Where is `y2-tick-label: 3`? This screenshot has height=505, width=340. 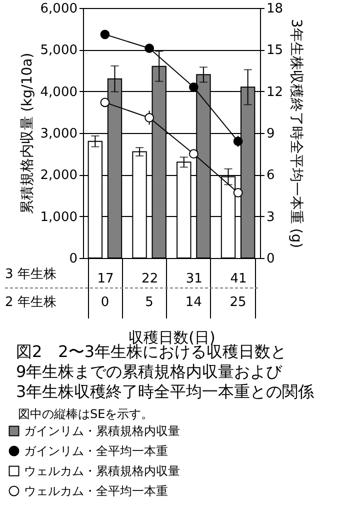 y2-tick-label: 3 is located at coordinates (270, 217).